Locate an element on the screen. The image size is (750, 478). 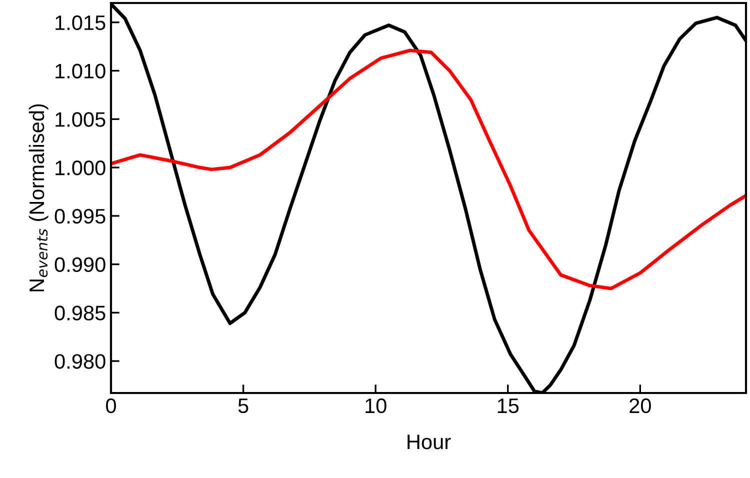
x-axis-title: Hour is located at coordinates (429, 442).